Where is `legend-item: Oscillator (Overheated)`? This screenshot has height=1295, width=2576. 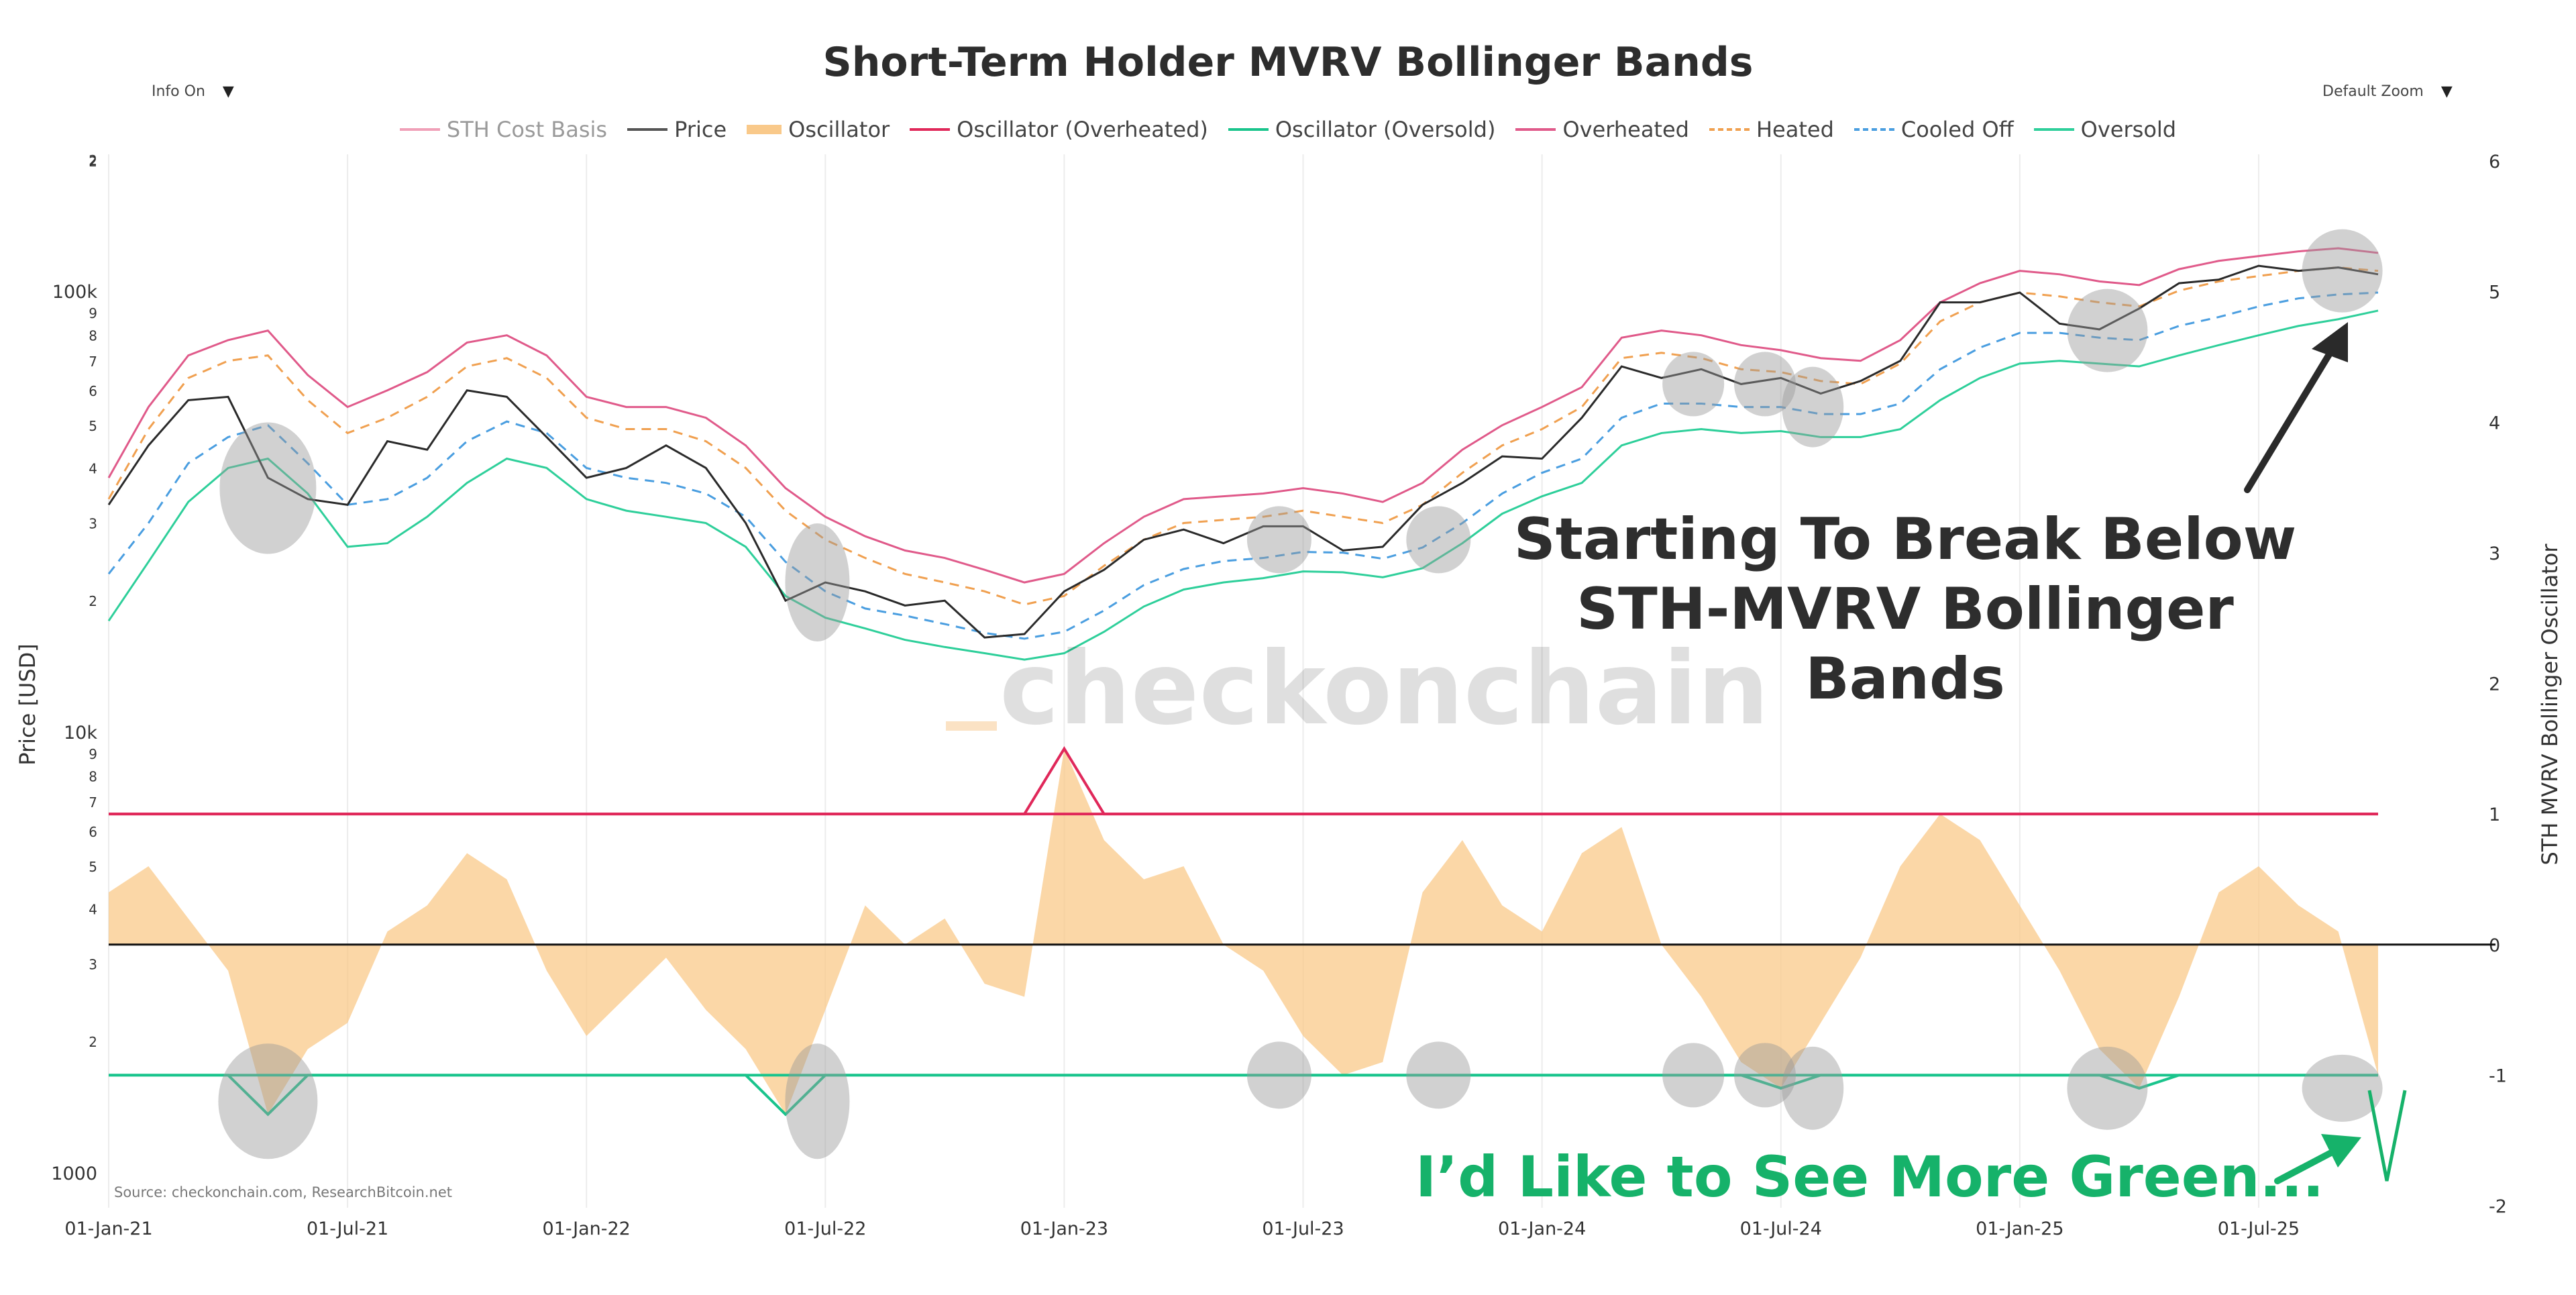 legend-item: Oscillator (Overheated) is located at coordinates (1059, 129).